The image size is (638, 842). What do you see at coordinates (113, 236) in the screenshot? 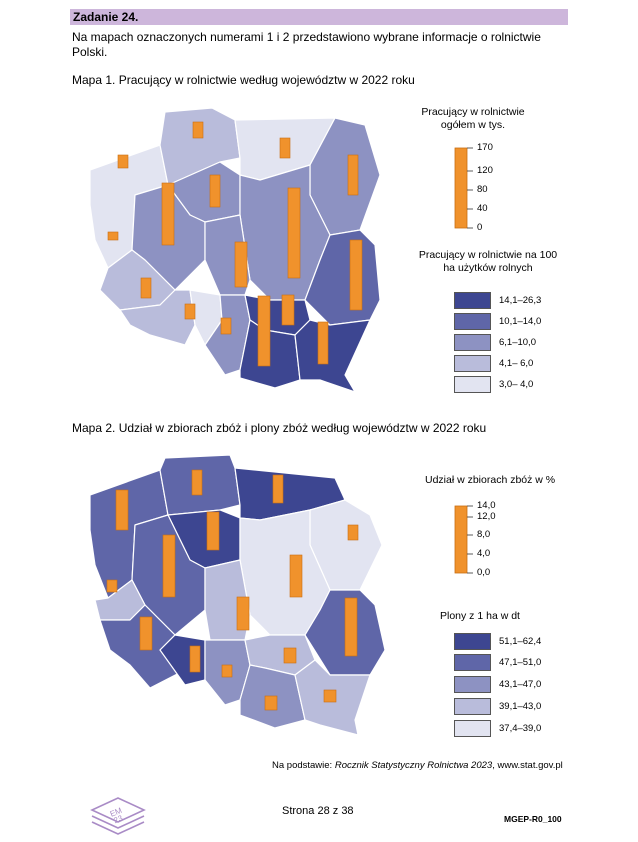
I see `map1-bar-lubuskie` at bounding box center [113, 236].